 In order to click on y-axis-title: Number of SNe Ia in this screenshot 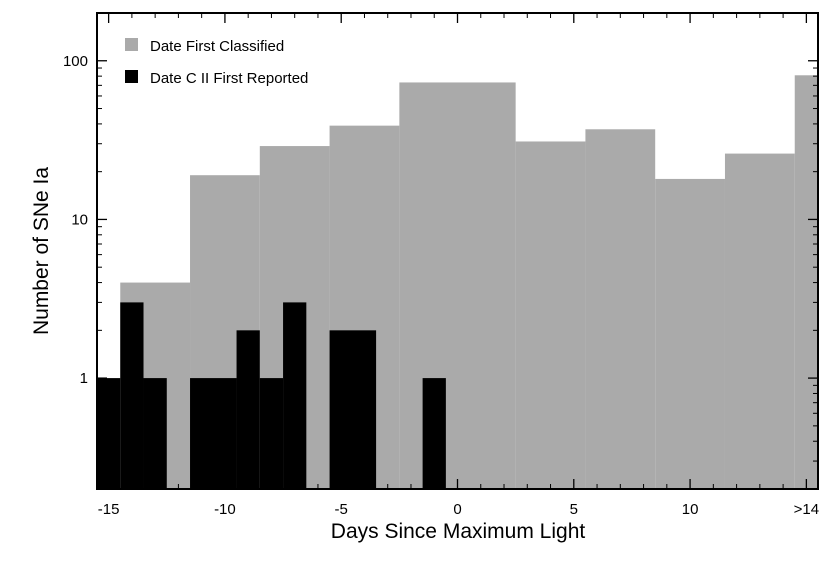, I will do `click(41, 251)`.